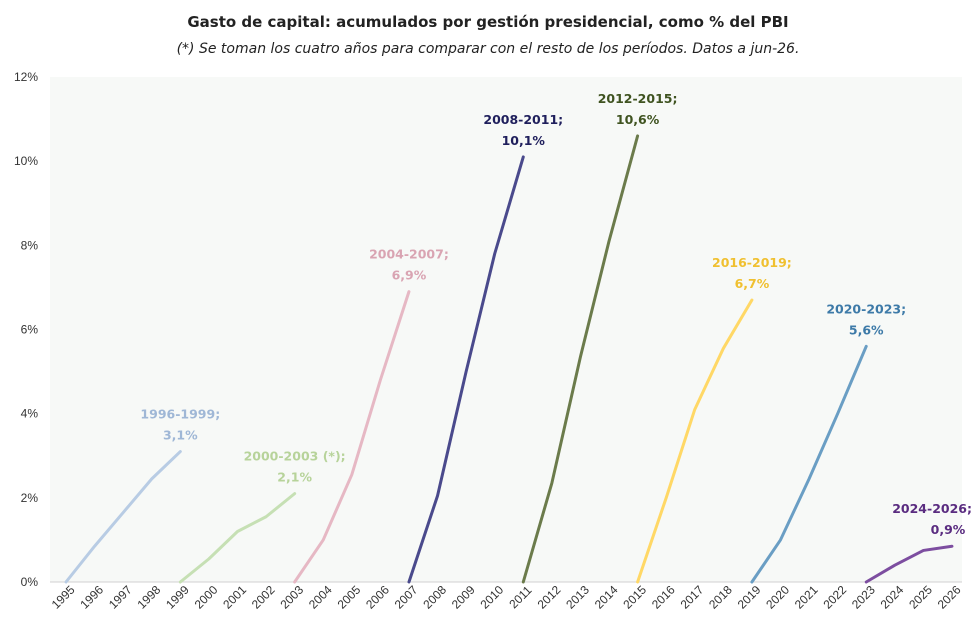 This screenshot has width=977, height=638. Describe the element at coordinates (291, 597) in the screenshot. I see `x-tick-label: 2003` at that location.